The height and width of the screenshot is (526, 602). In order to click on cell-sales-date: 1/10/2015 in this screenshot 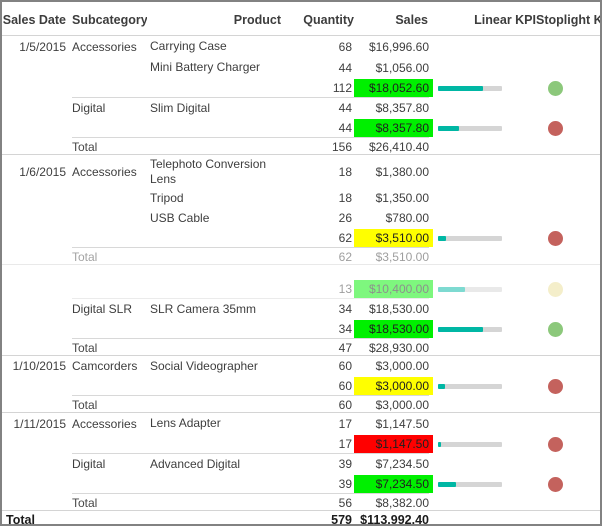, I will do `click(39, 366)`.